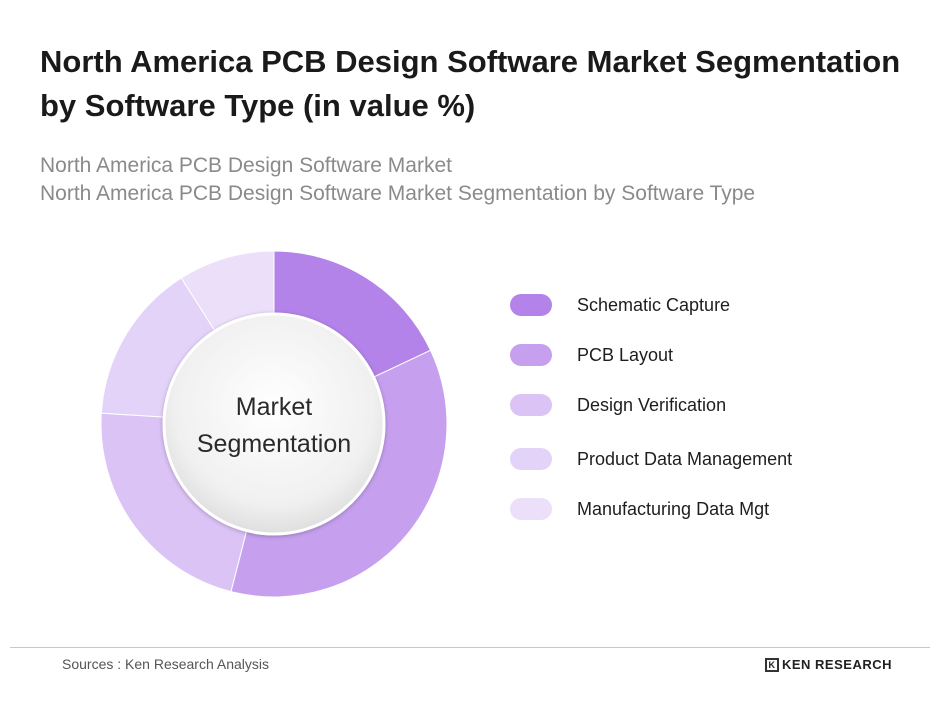  What do you see at coordinates (625, 354) in the screenshot?
I see `legend-label: PCB Layout` at bounding box center [625, 354].